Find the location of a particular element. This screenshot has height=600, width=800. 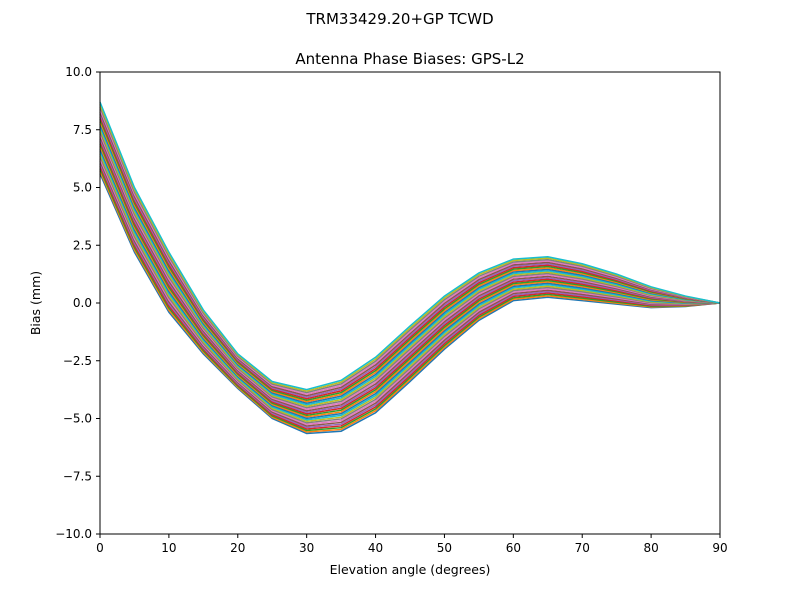

x-tick-label: 90 is located at coordinates (719, 548).